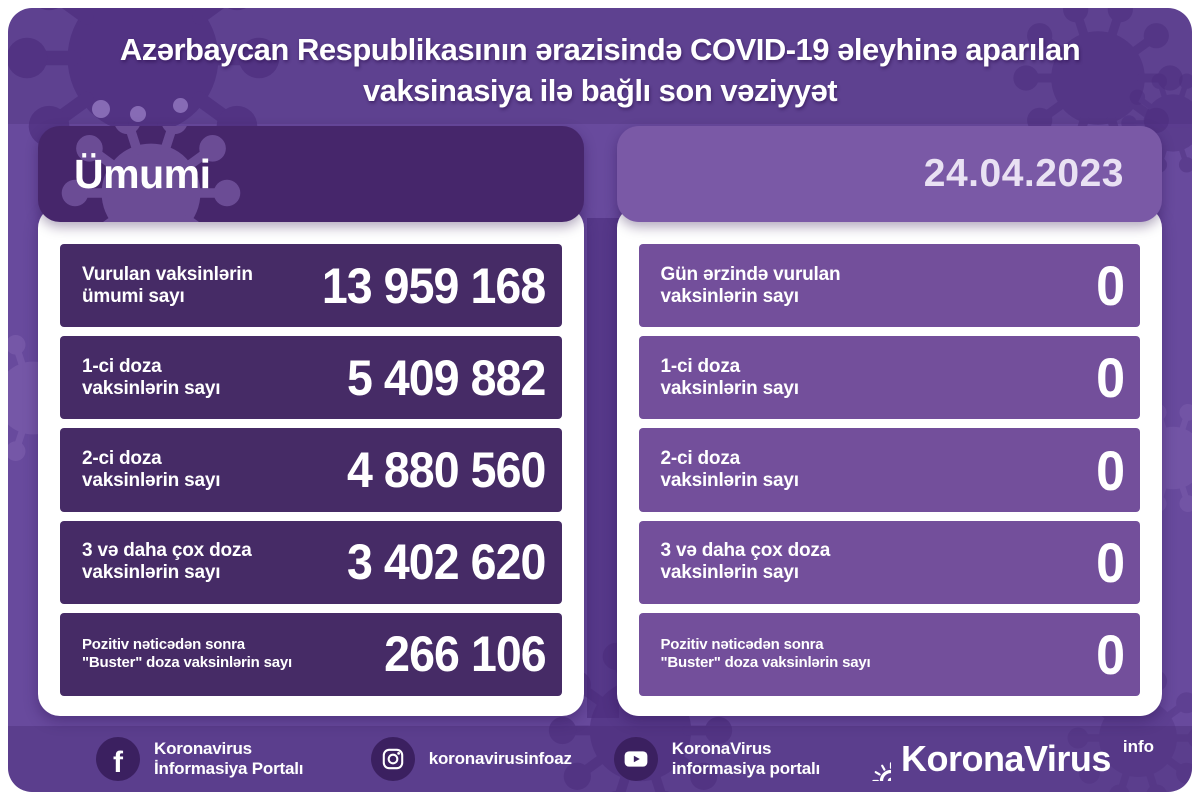 This screenshot has height=800, width=1200. Describe the element at coordinates (392, 759) in the screenshot. I see `instagram-icon` at that location.